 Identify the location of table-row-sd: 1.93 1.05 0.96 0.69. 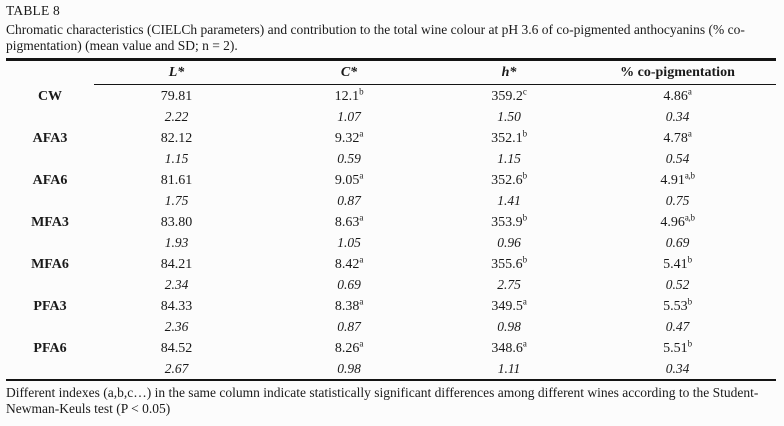
(391, 243).